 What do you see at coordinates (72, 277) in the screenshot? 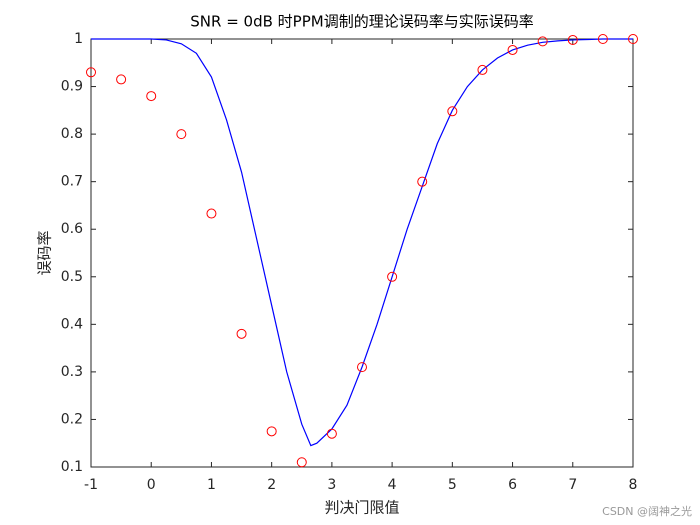
I see `y-tick-label: 0.5` at bounding box center [72, 277].